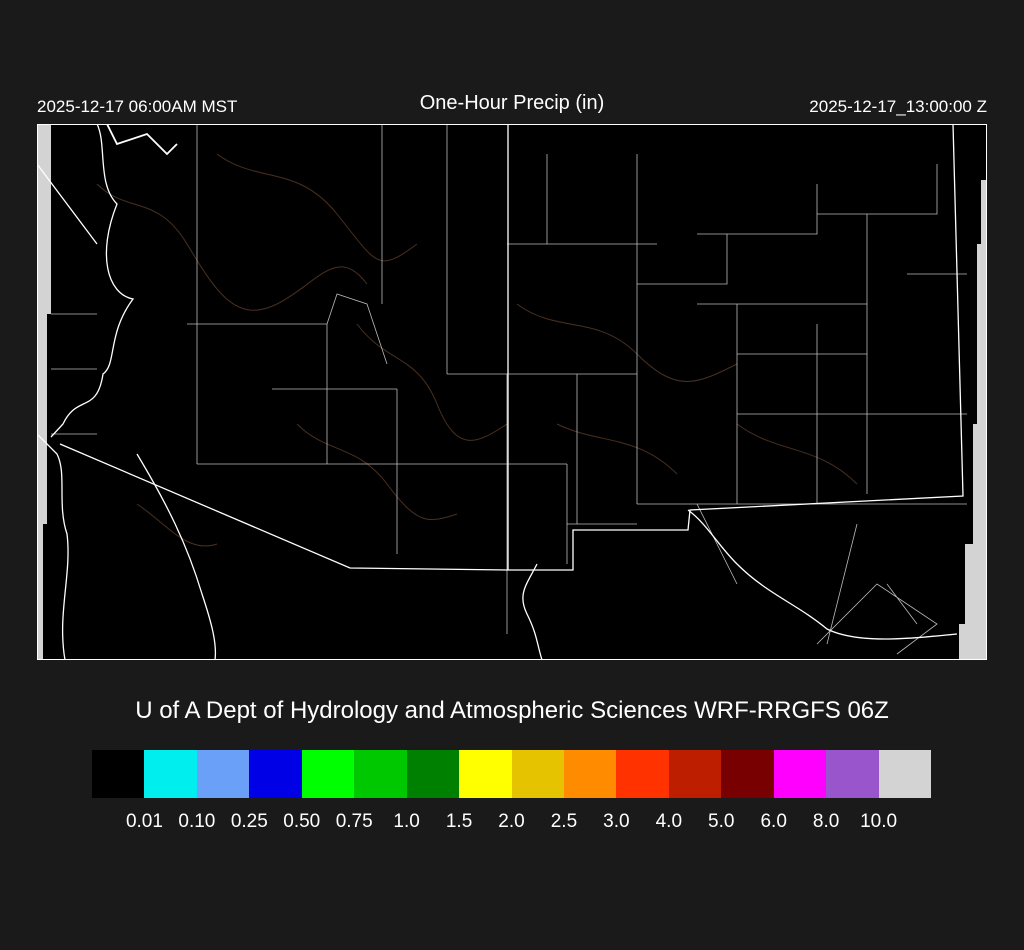  I want to click on colorbar-label: 4.0, so click(669, 821).